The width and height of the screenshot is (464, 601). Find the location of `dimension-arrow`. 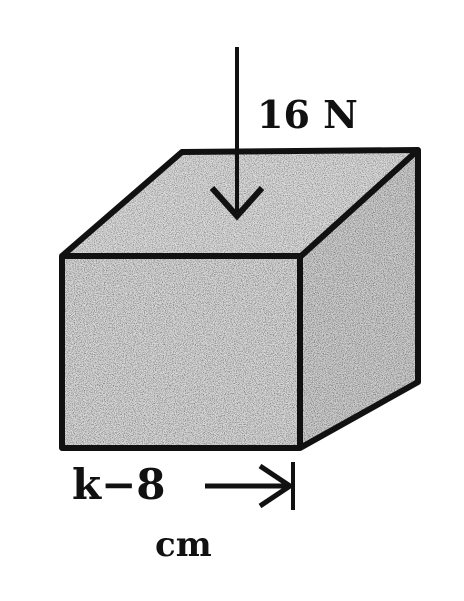

dimension-arrow is located at coordinates (250, 486).